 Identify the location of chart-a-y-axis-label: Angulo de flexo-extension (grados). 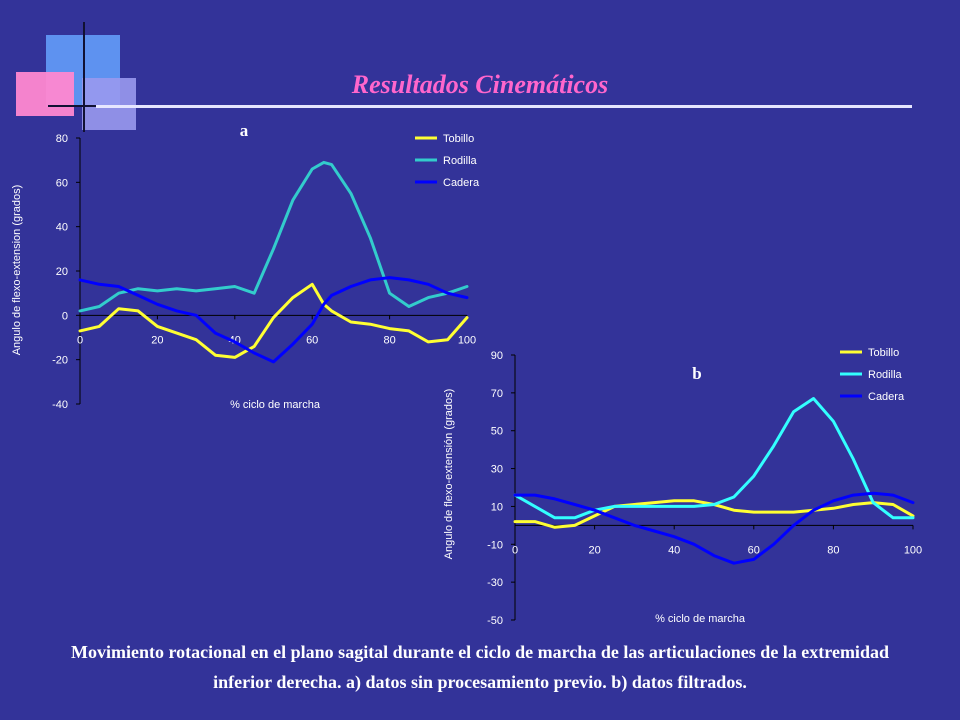
(17, 270).